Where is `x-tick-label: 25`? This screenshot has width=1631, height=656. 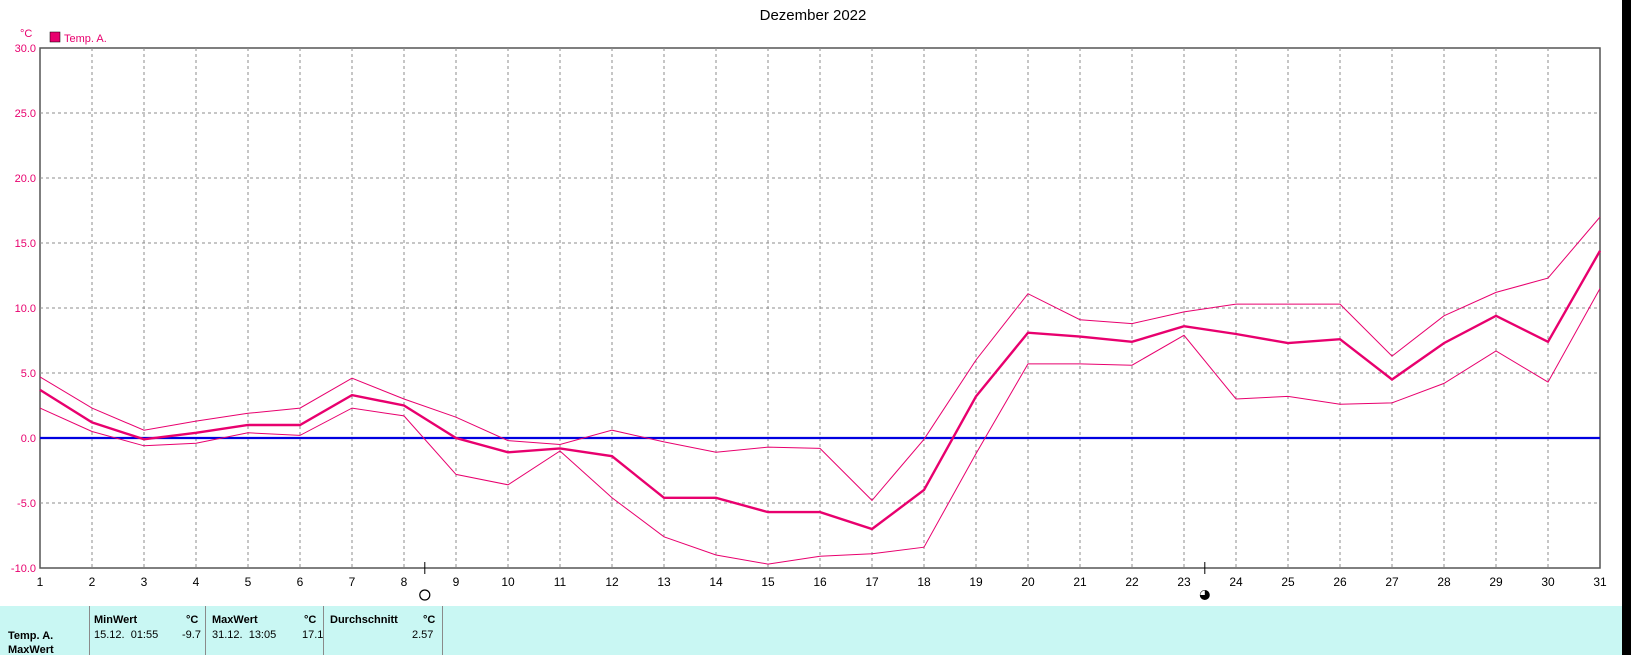 x-tick-label: 25 is located at coordinates (1288, 582).